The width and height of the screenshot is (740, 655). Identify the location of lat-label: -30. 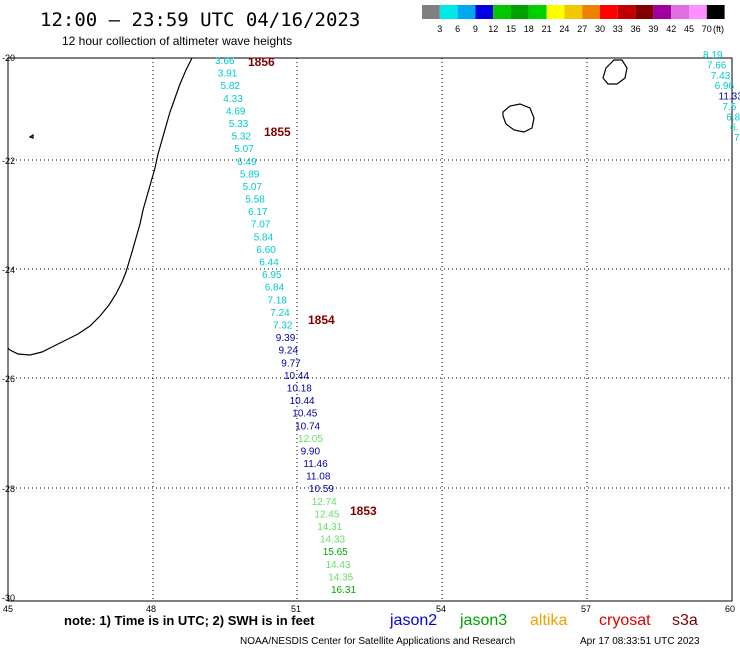
(8, 598).